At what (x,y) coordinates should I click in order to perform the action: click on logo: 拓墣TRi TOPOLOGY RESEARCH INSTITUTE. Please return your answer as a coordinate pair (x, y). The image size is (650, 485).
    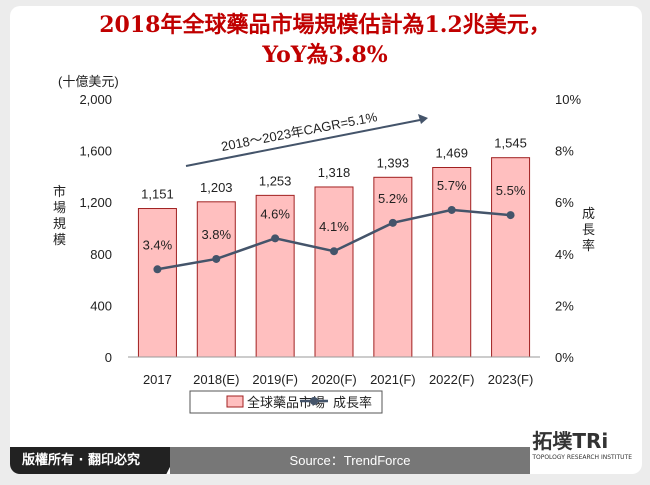
    Looking at the image, I should click on (582, 443).